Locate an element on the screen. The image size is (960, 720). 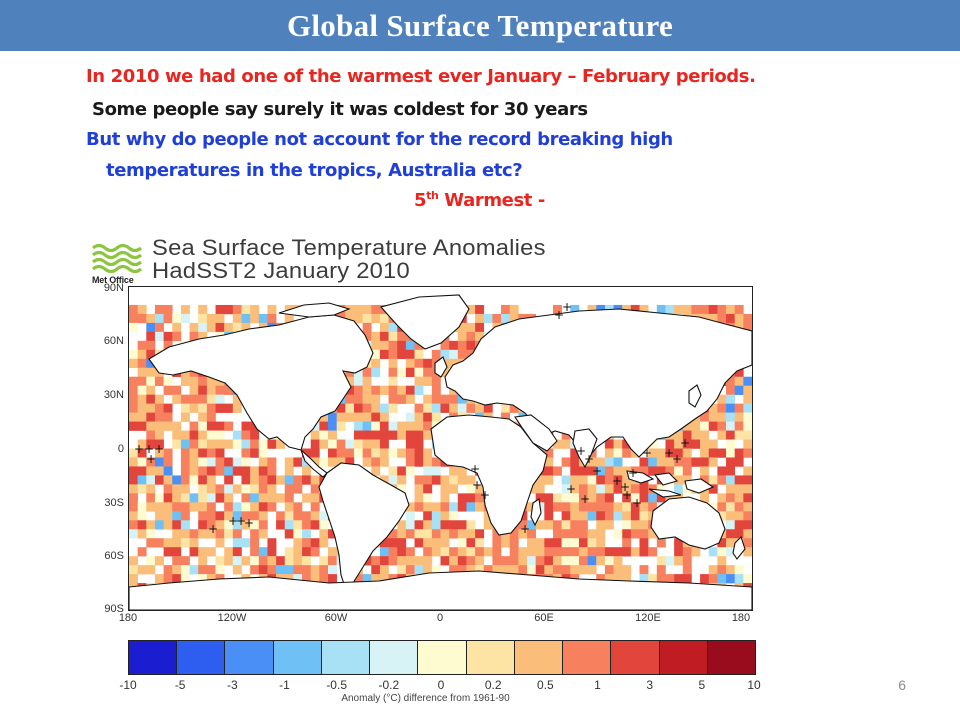
lon-label-0: 0 is located at coordinates (440, 618).